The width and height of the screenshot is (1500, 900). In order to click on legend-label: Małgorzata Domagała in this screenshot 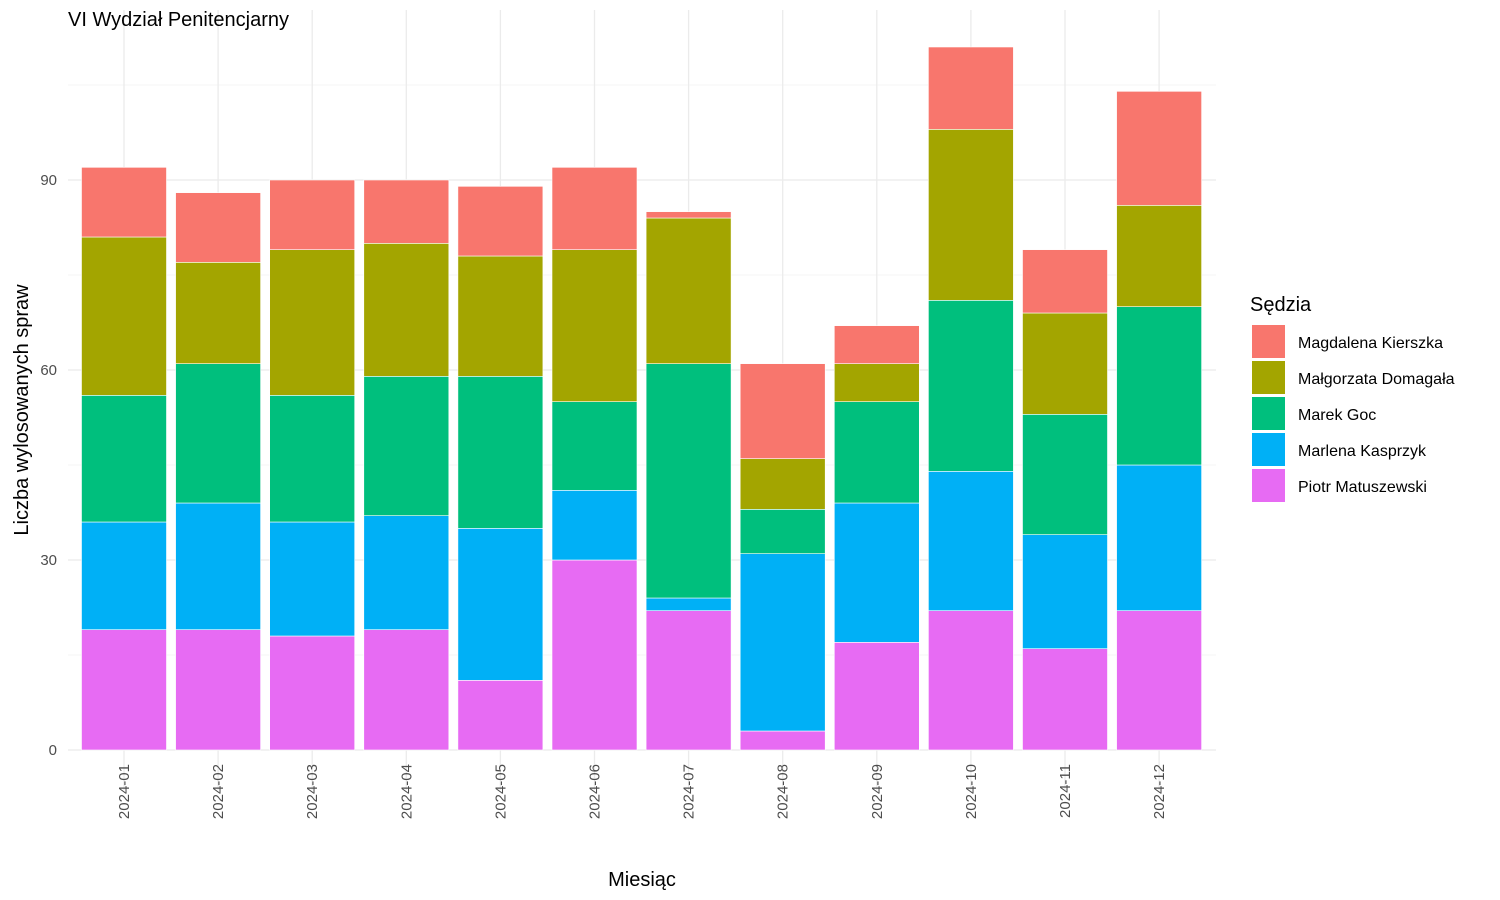, I will do `click(1376, 379)`.